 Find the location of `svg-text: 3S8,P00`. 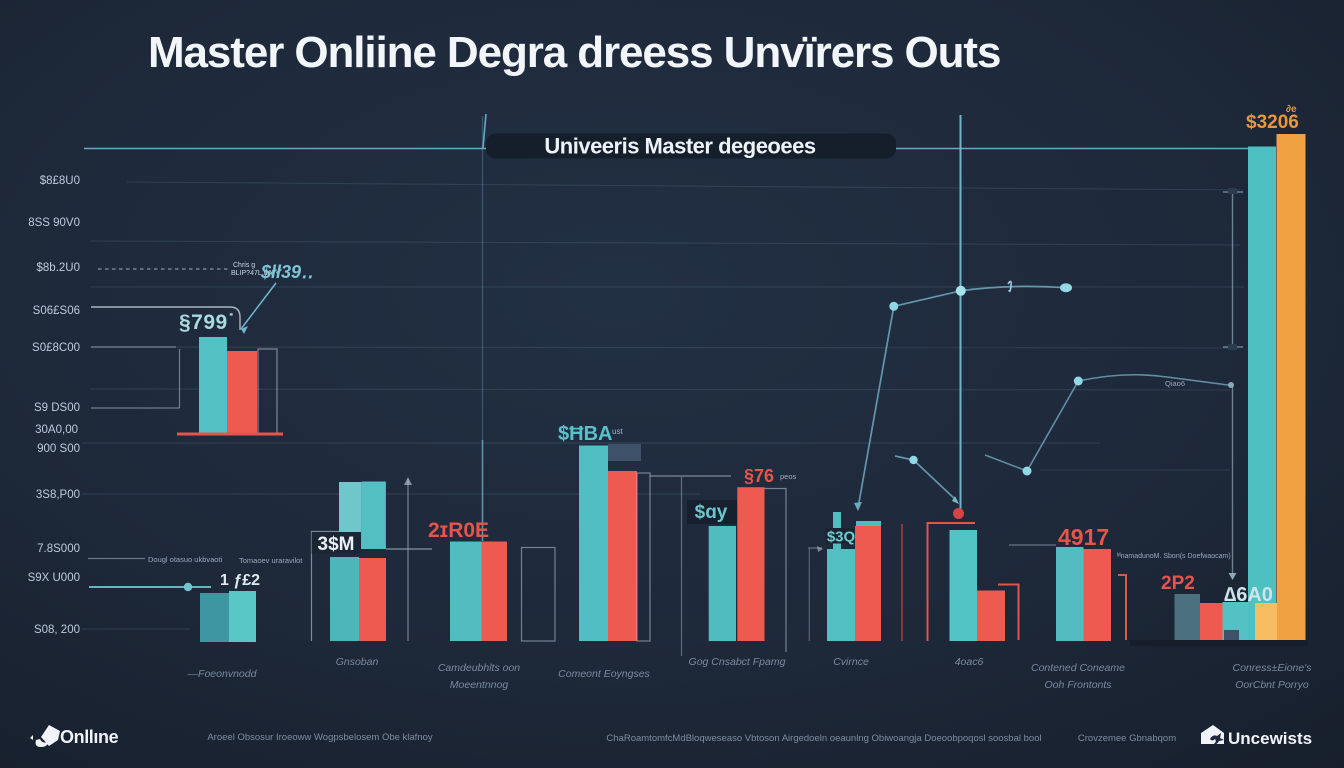

svg-text: 3S8,P00 is located at coordinates (58, 495).